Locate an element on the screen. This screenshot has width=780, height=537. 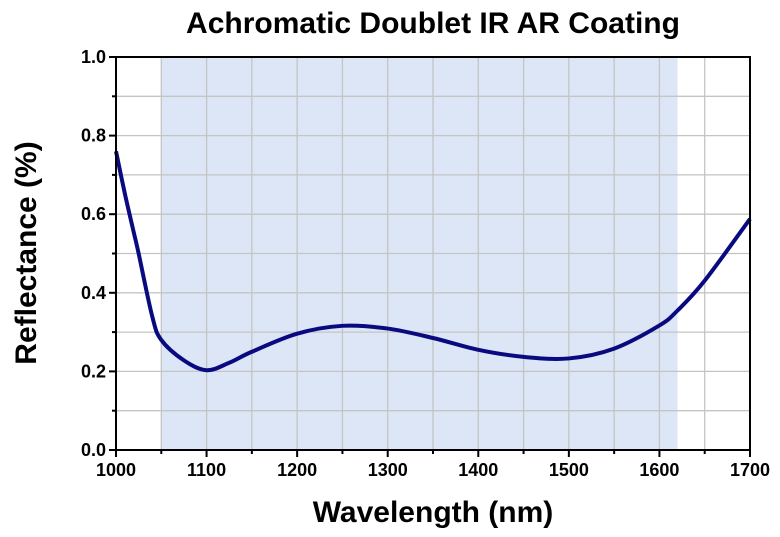
y-tick-label: 0.4 is located at coordinates (93, 293).